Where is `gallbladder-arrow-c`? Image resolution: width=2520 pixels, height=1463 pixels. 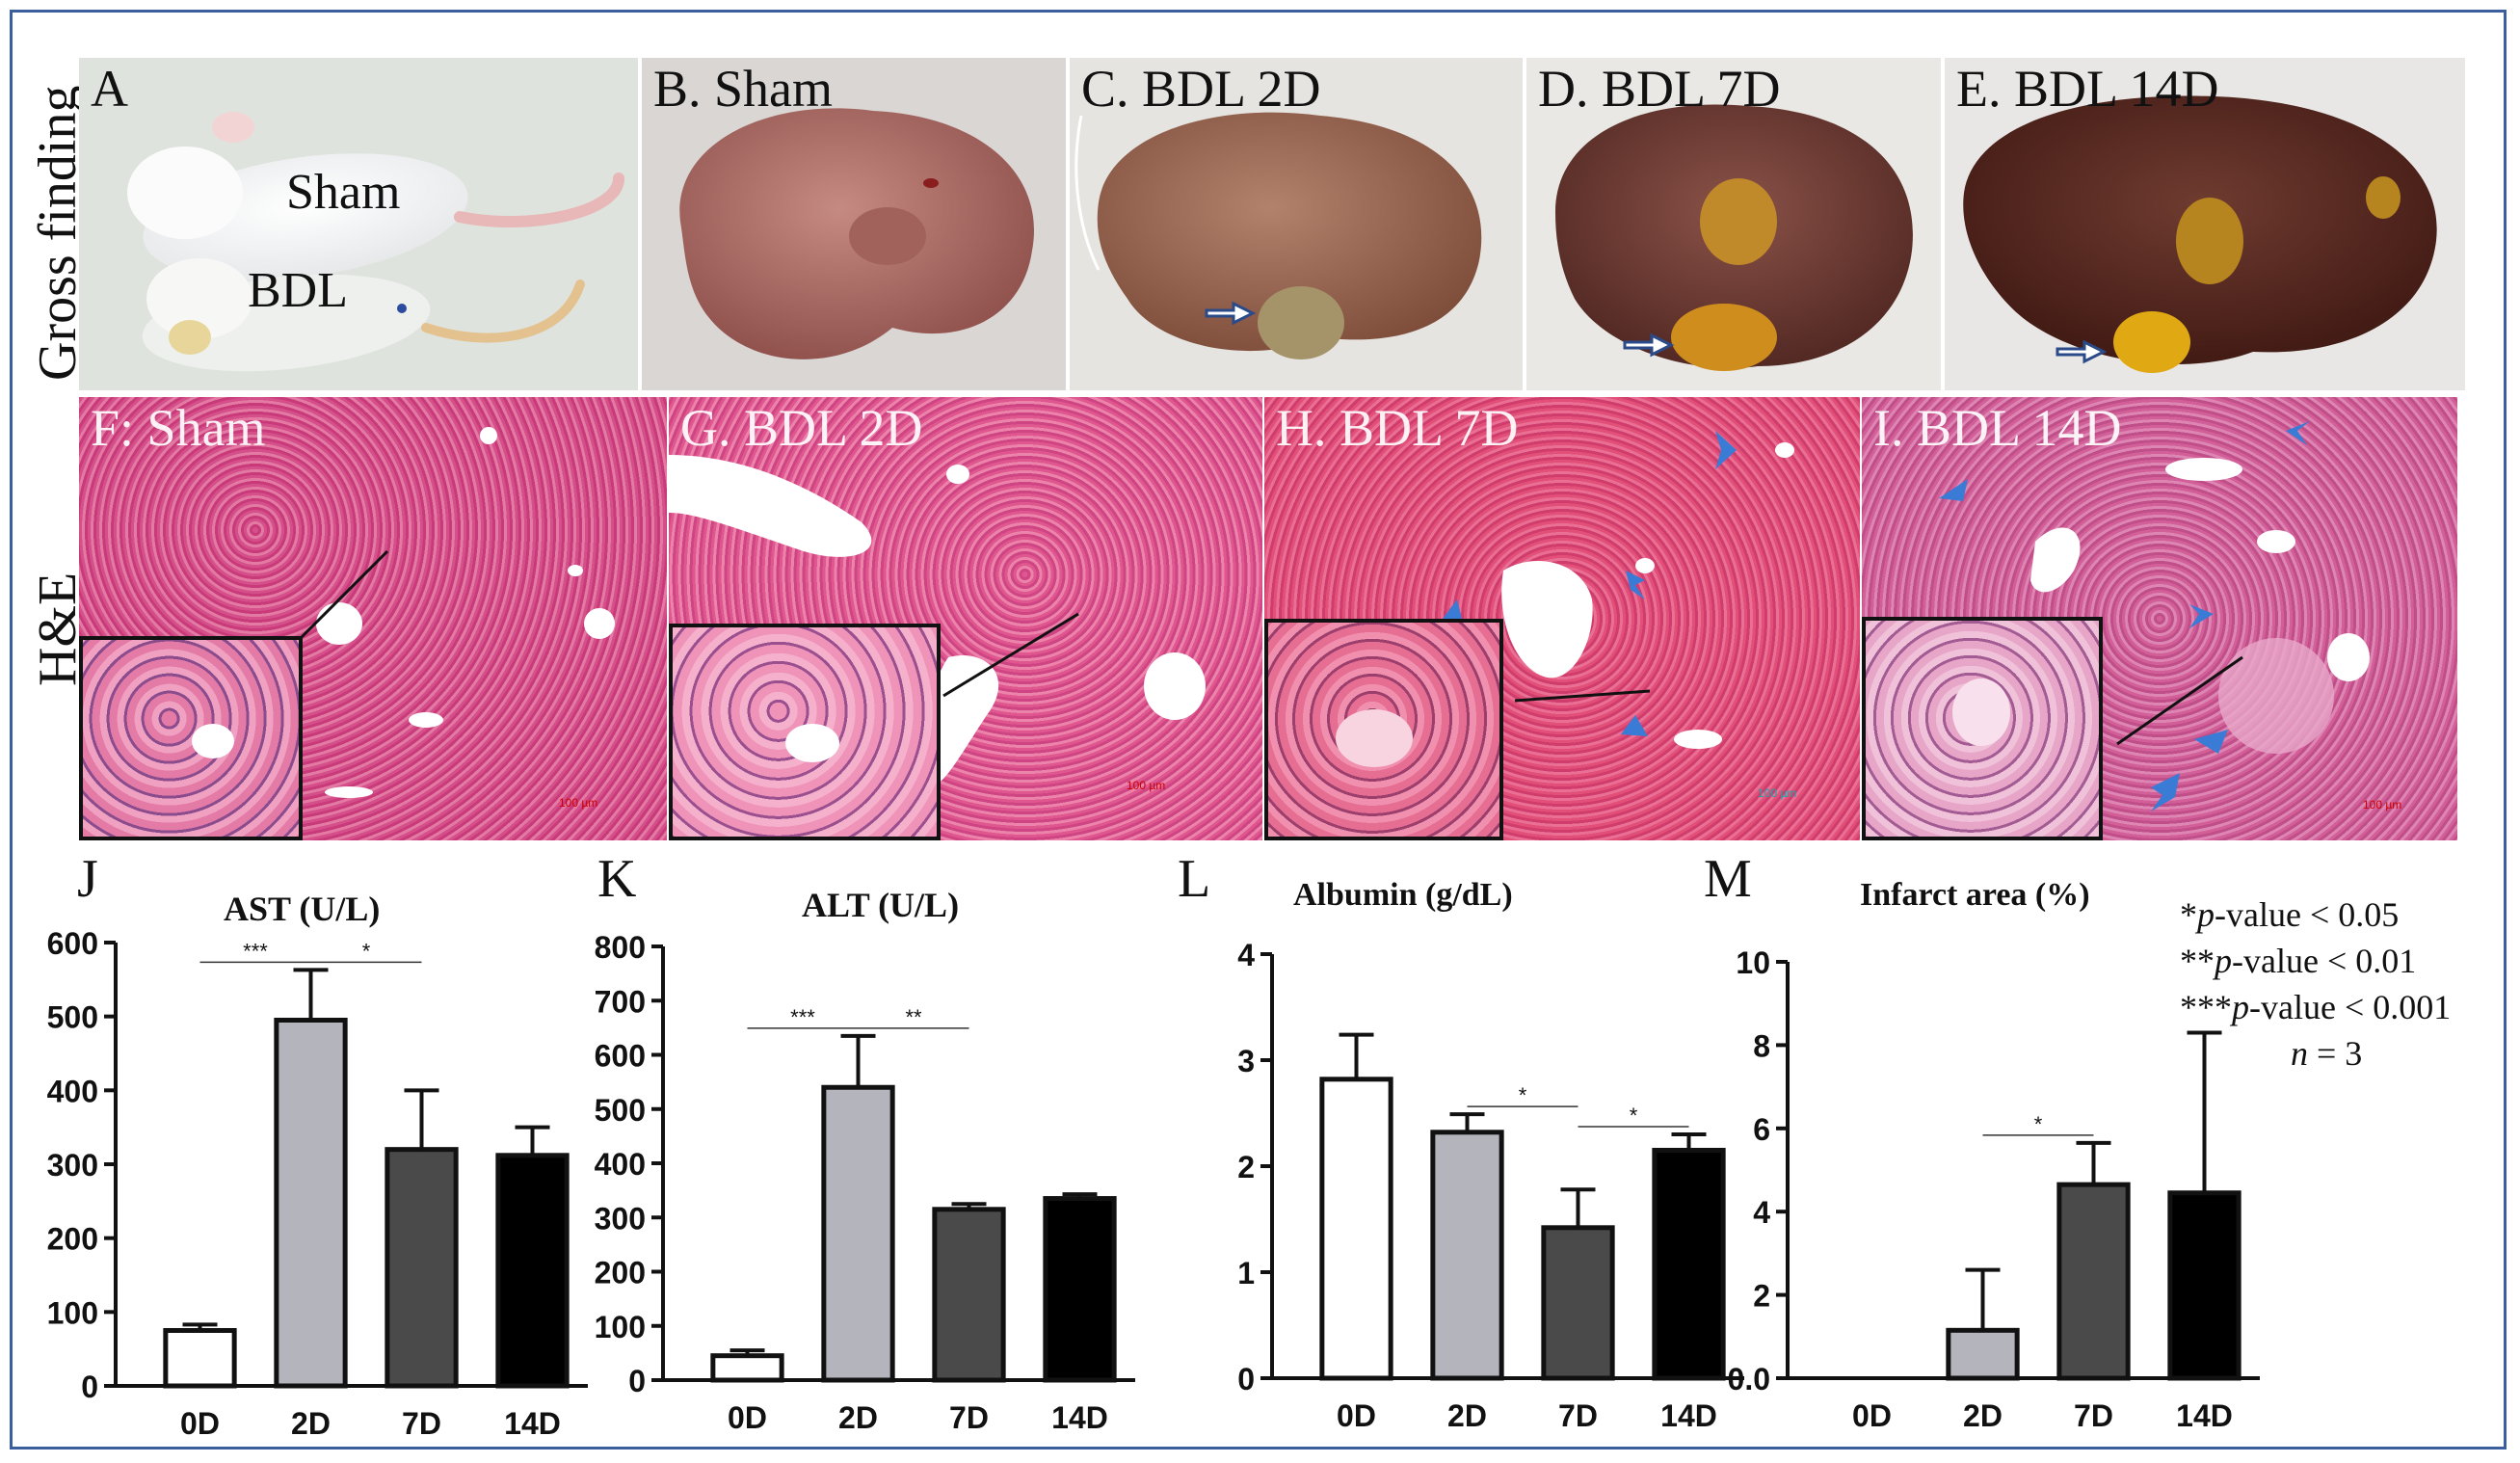 gallbladder-arrow-c is located at coordinates (1231, 313).